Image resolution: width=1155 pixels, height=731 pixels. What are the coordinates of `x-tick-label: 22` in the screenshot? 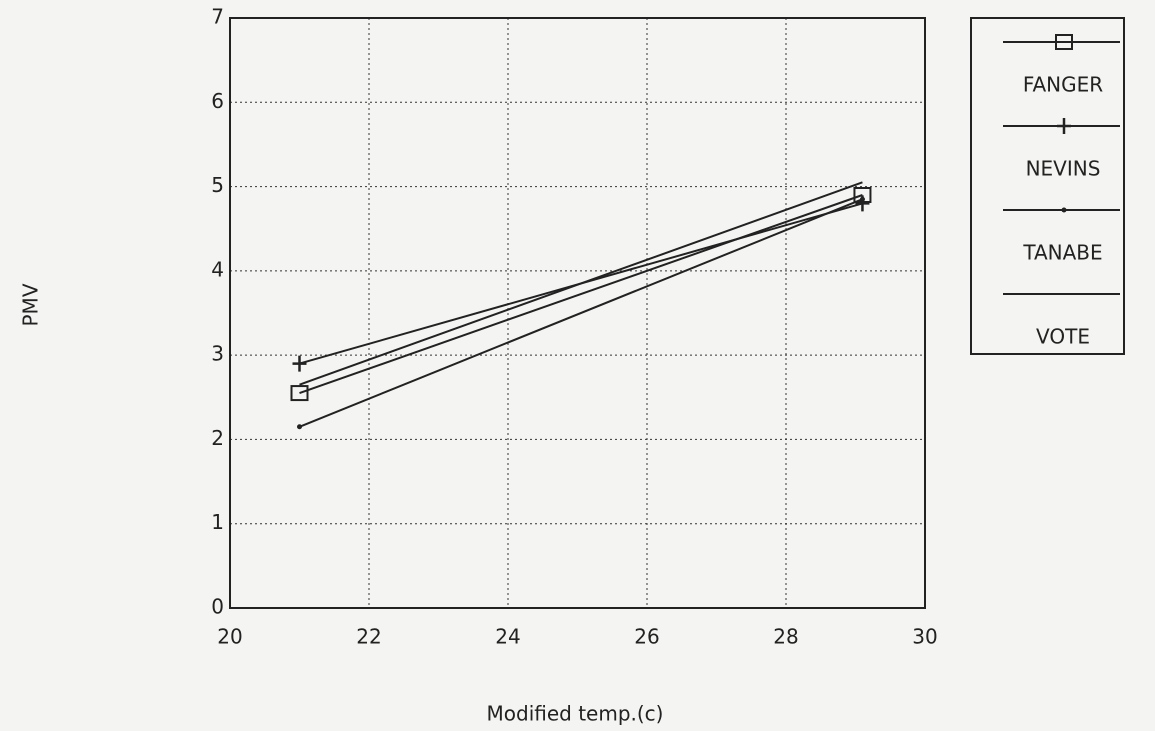 It's located at (368, 637).